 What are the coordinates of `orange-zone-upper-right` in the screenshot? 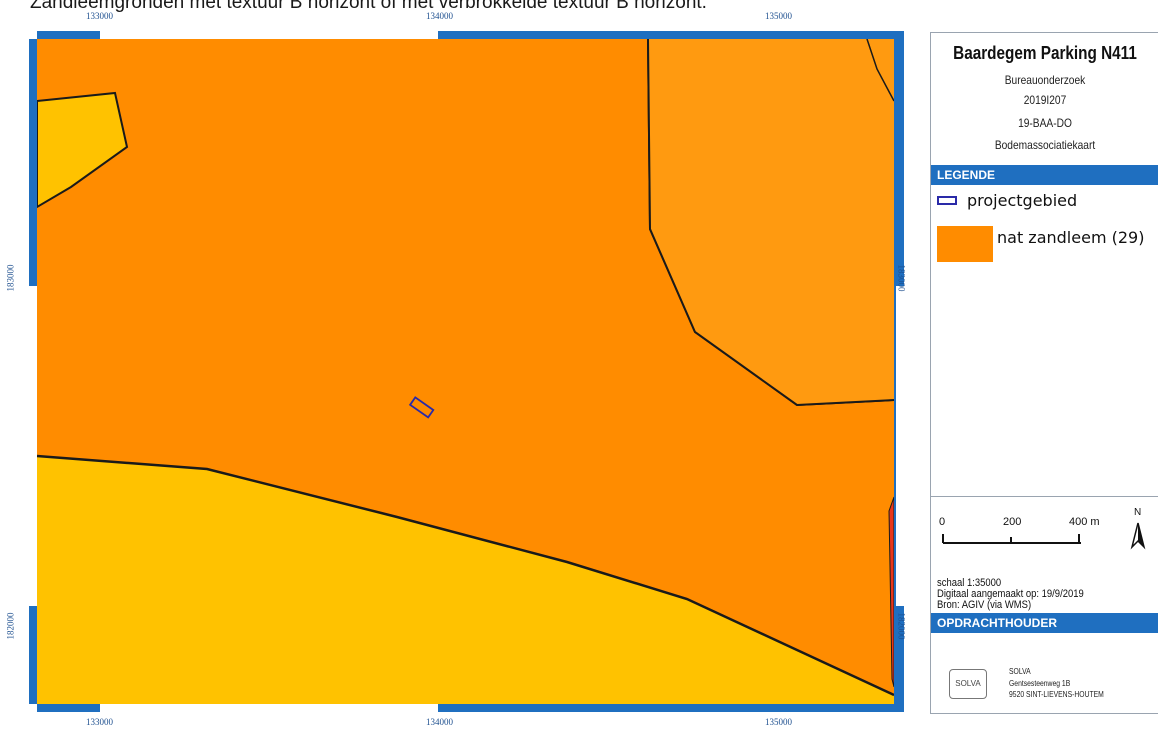 It's located at (771, 222).